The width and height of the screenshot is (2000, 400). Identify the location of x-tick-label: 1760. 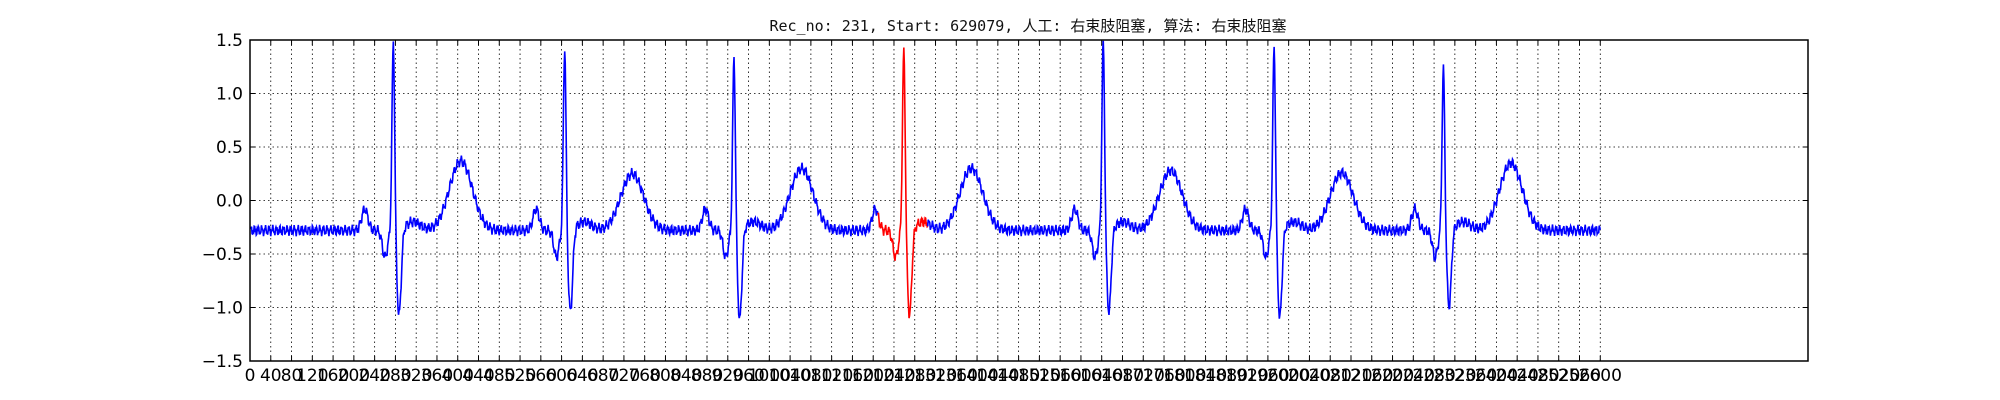
(1163, 376).